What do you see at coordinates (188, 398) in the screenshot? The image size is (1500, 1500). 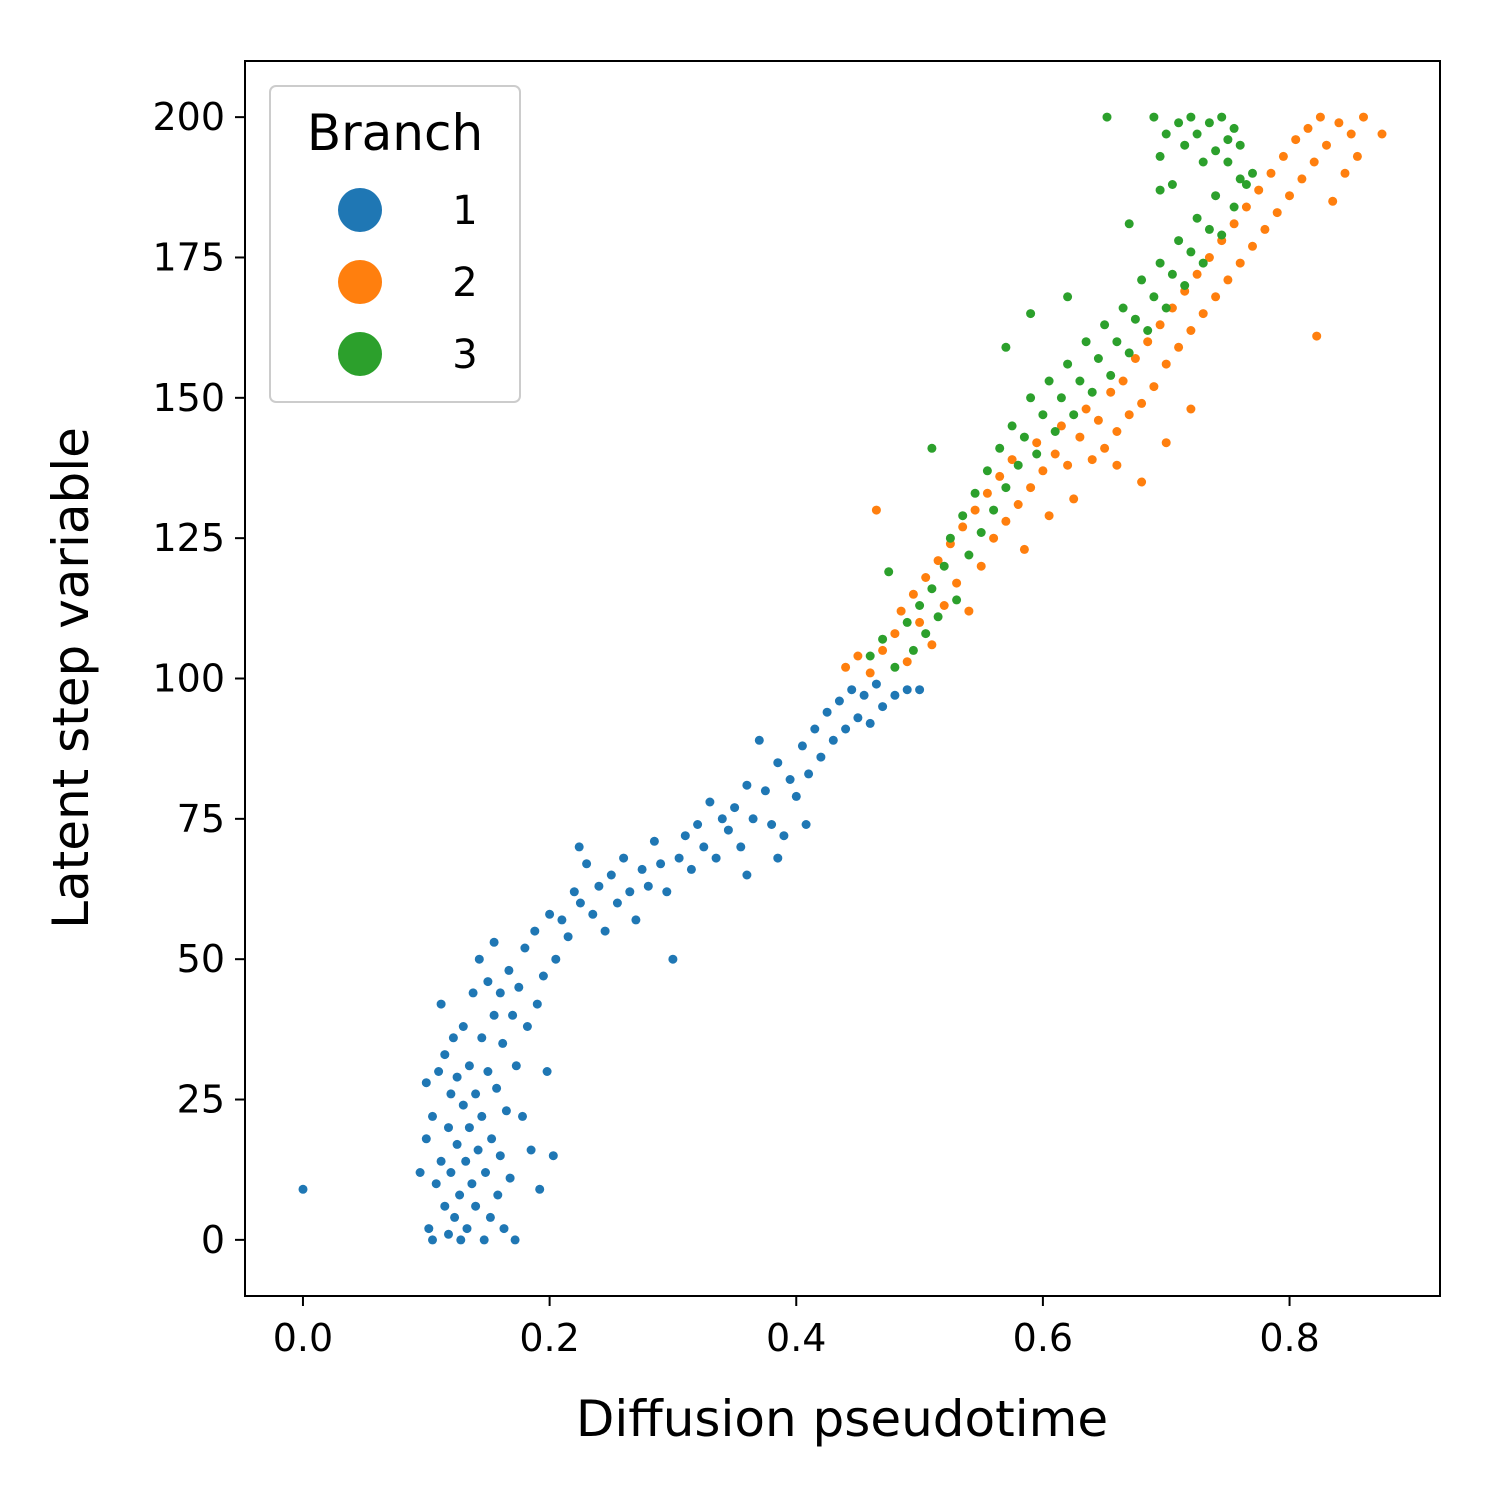 I see `y-tick-label: 150` at bounding box center [188, 398].